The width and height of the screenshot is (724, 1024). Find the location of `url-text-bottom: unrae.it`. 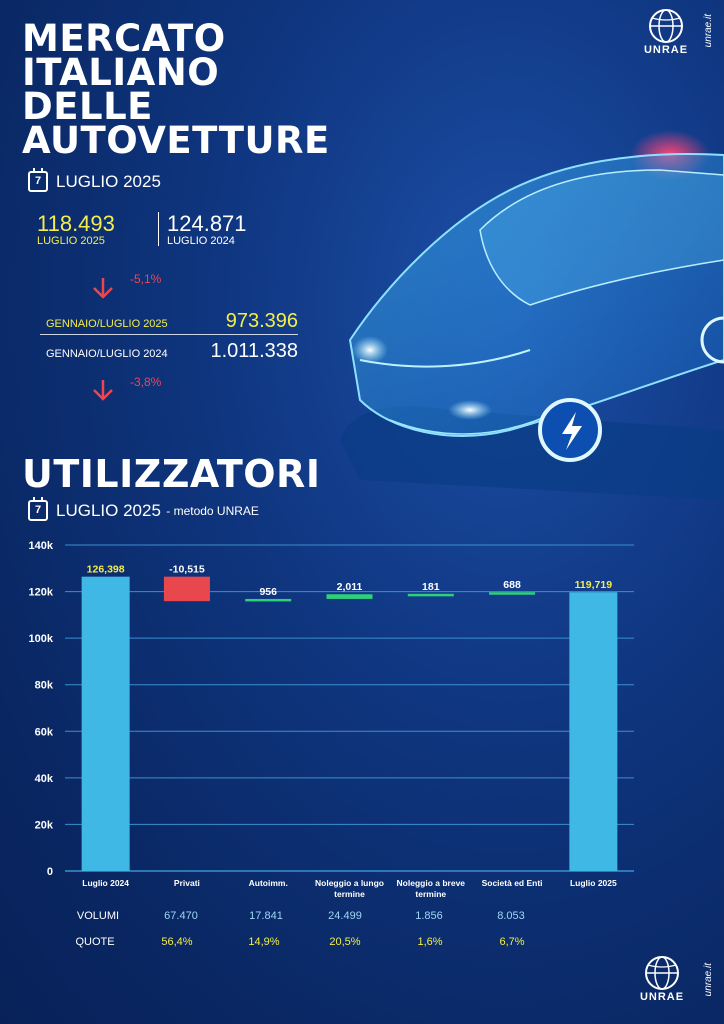

url-text-bottom: unrae.it is located at coordinates (708, 980).